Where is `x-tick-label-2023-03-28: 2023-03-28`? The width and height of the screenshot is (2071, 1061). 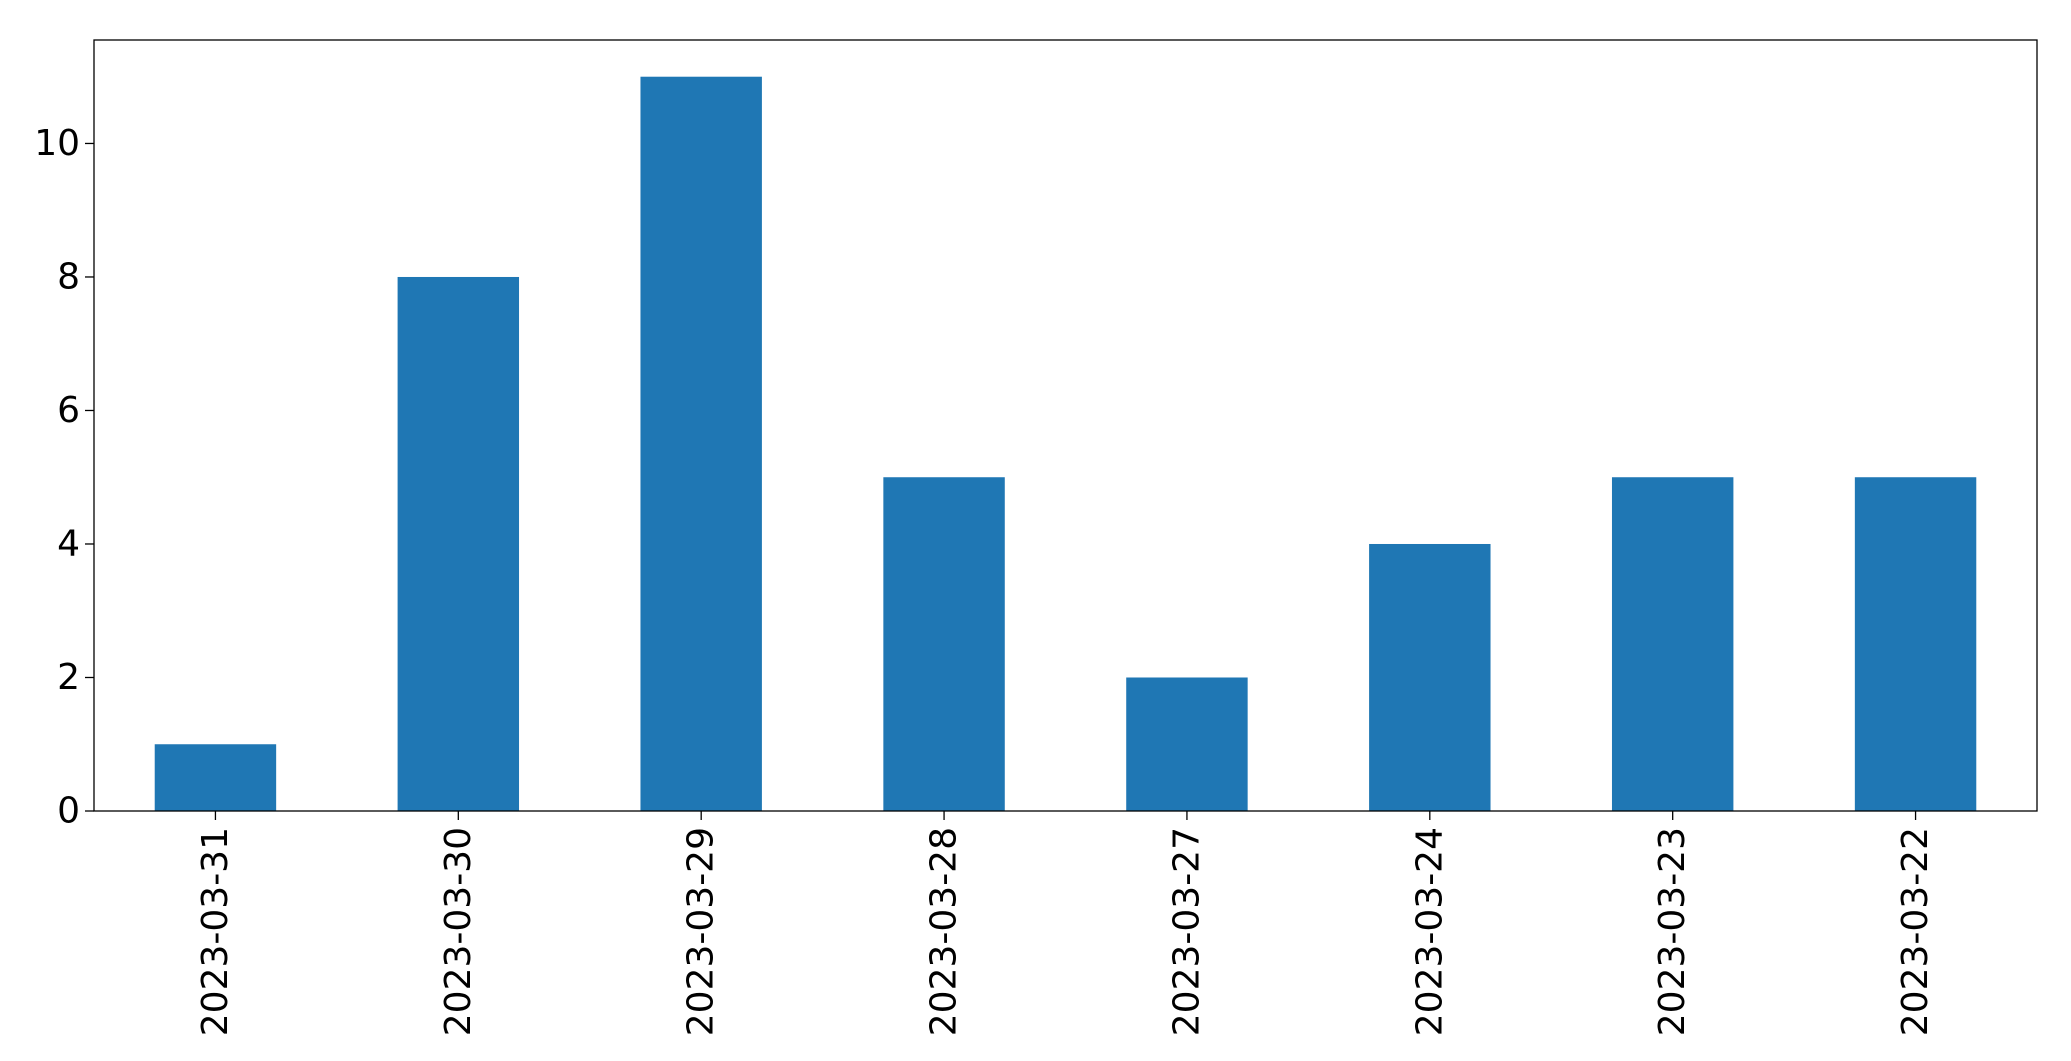 x-tick-label-2023-03-28: 2023-03-28 is located at coordinates (944, 931).